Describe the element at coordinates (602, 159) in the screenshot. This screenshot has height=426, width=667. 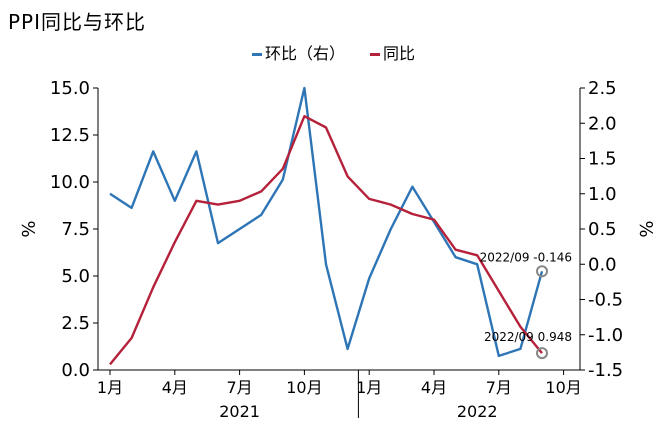
I see `y-right-tick-label-6: 1.5` at that location.